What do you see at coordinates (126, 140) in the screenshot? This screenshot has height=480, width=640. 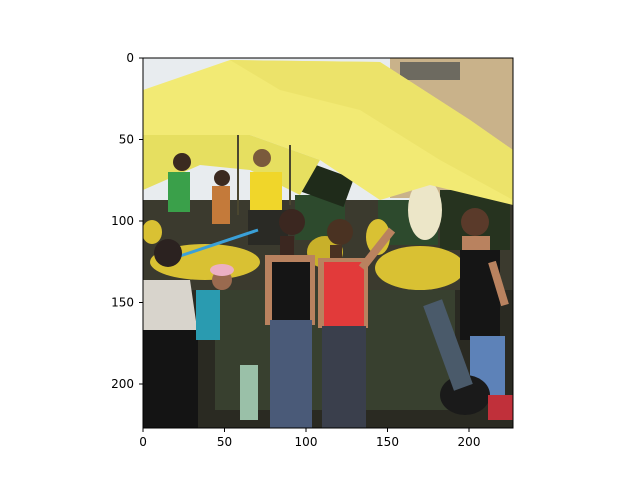 I see `y-tick-label: 50` at bounding box center [126, 140].